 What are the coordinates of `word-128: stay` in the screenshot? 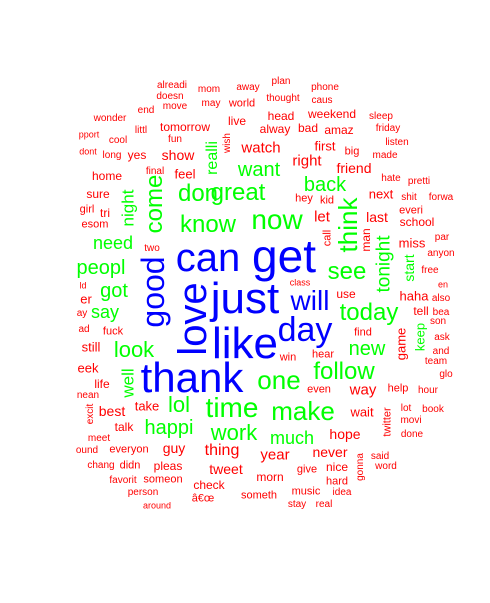 It's located at (297, 504).